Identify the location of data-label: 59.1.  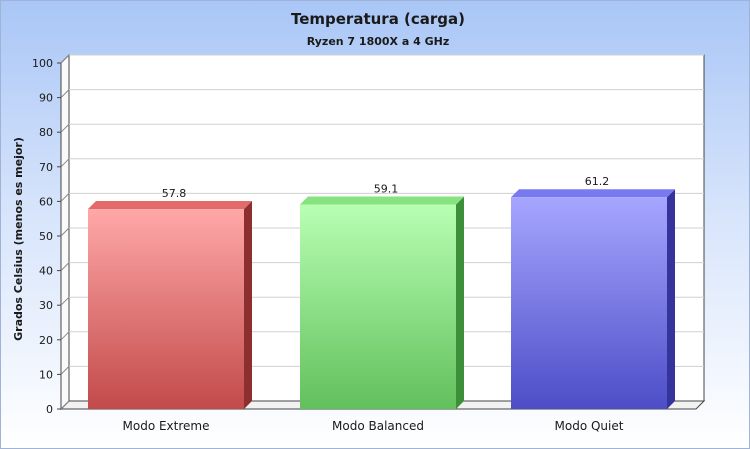
(386, 189).